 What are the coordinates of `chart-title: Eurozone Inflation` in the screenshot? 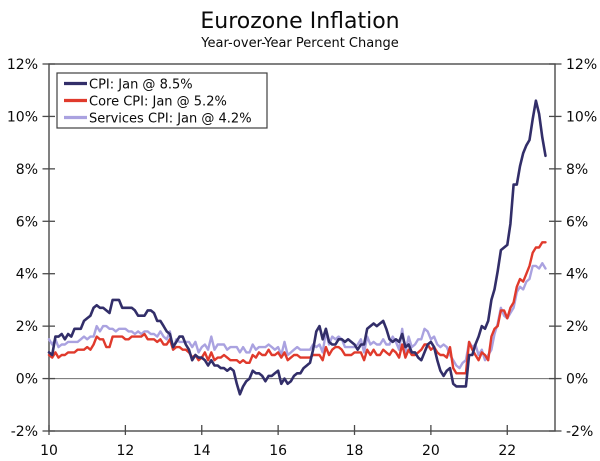 It's located at (300, 21).